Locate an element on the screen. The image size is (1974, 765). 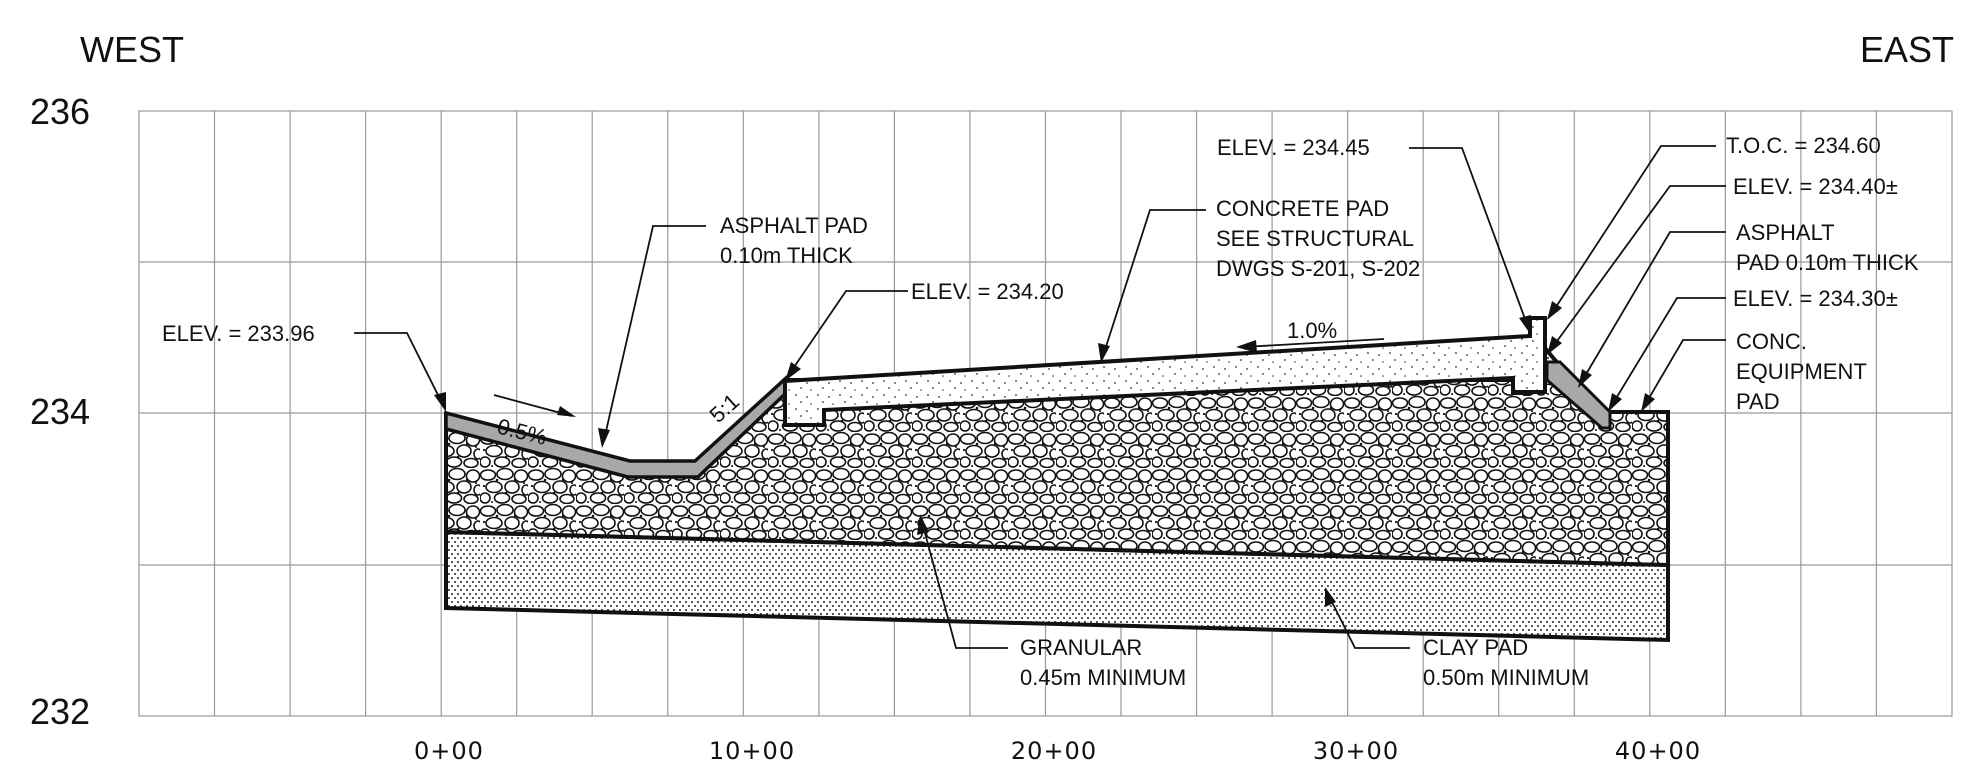
label-granular-1: GRANULAR is located at coordinates (1081, 647).